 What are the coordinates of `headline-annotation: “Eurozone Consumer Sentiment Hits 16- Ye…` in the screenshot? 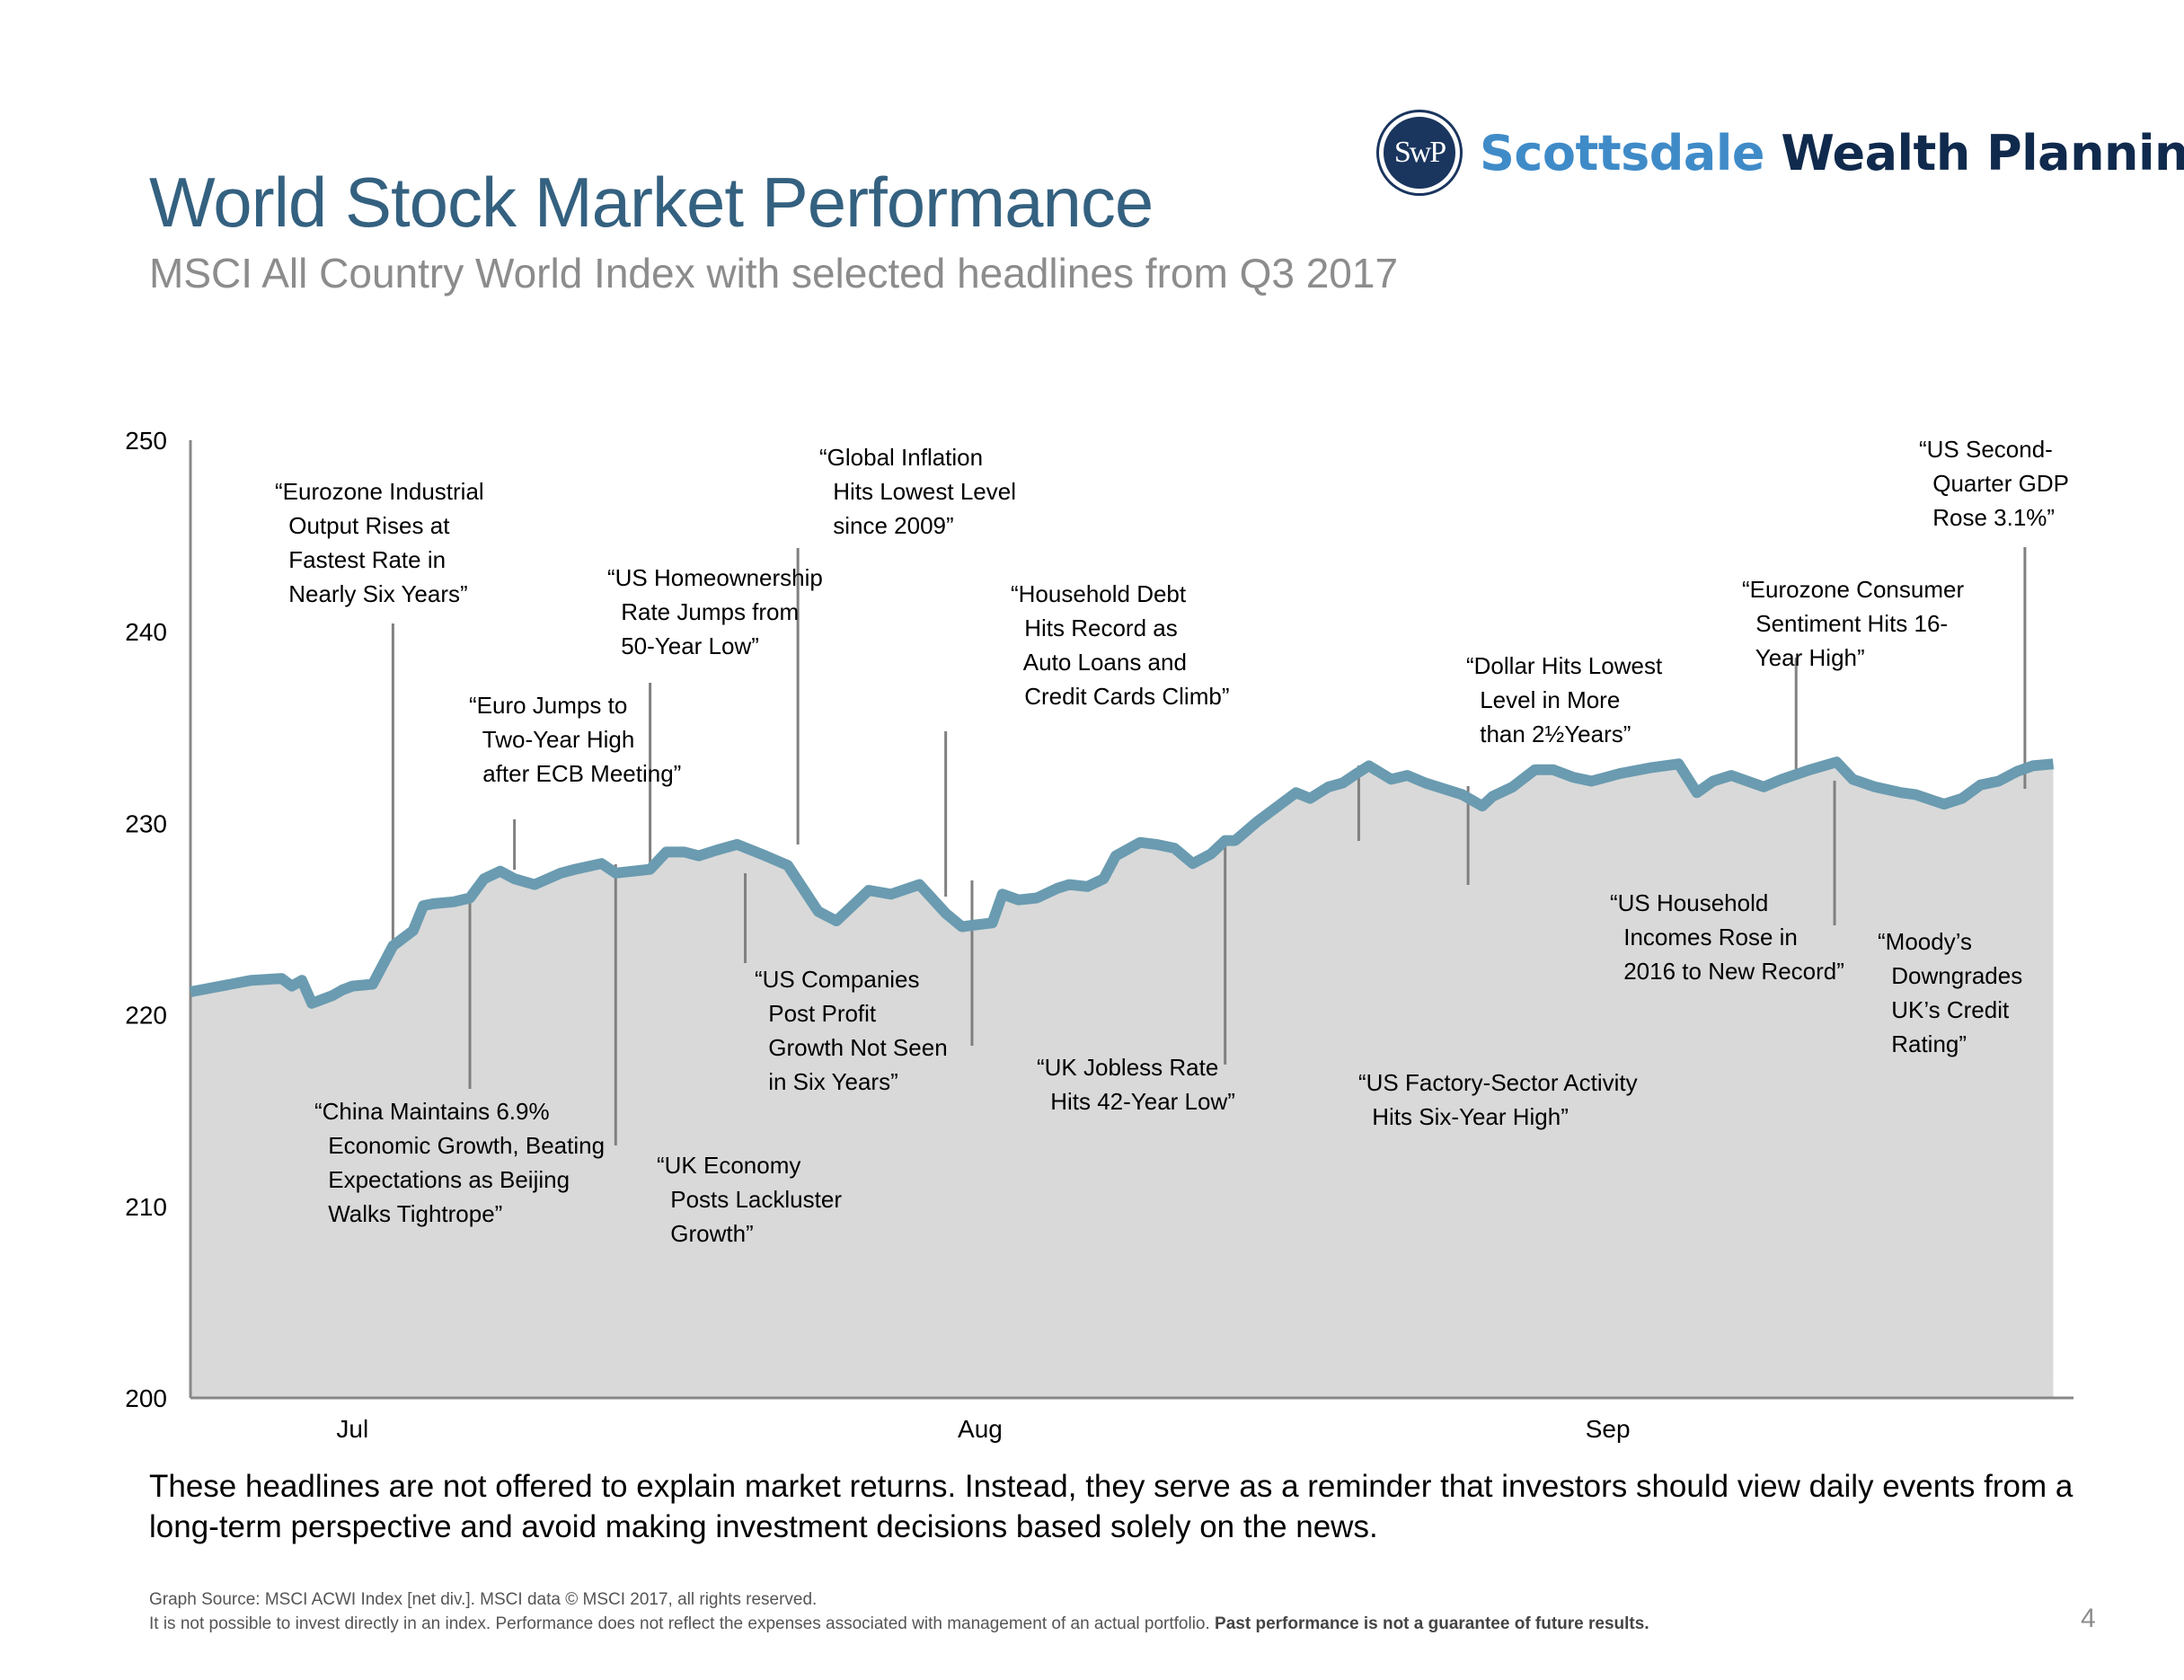 It's located at (1853, 623).